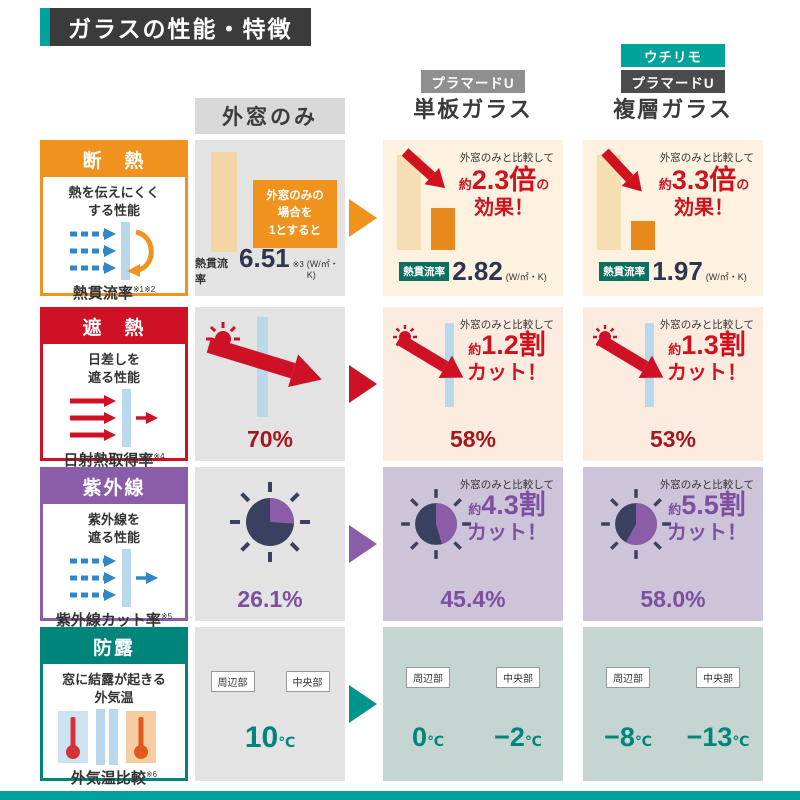 The image size is (800, 800). What do you see at coordinates (504, 180) in the screenshot?
I see `effect-line1: 約2.3倍の` at bounding box center [504, 180].